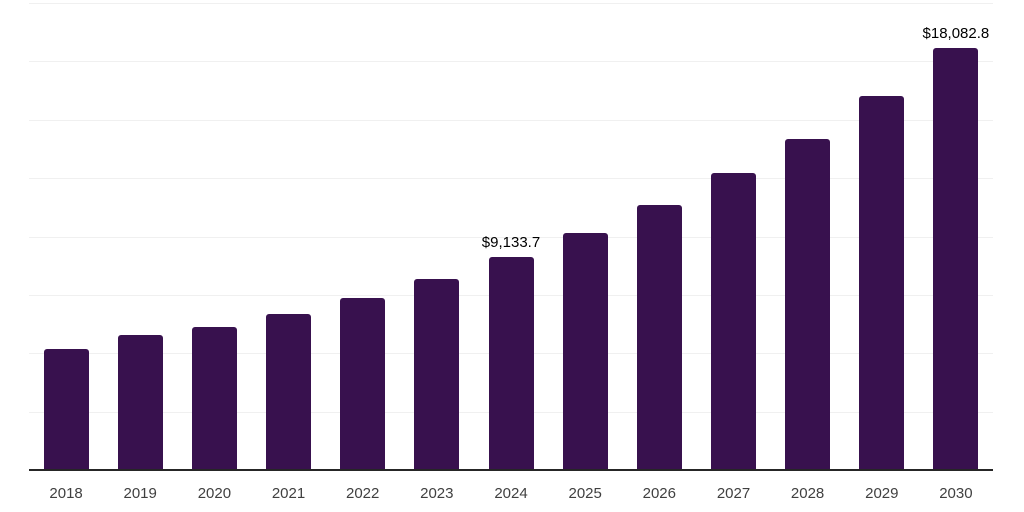 The height and width of the screenshot is (512, 1024). What do you see at coordinates (956, 493) in the screenshot?
I see `x-tick-label-2030: 2030` at bounding box center [956, 493].